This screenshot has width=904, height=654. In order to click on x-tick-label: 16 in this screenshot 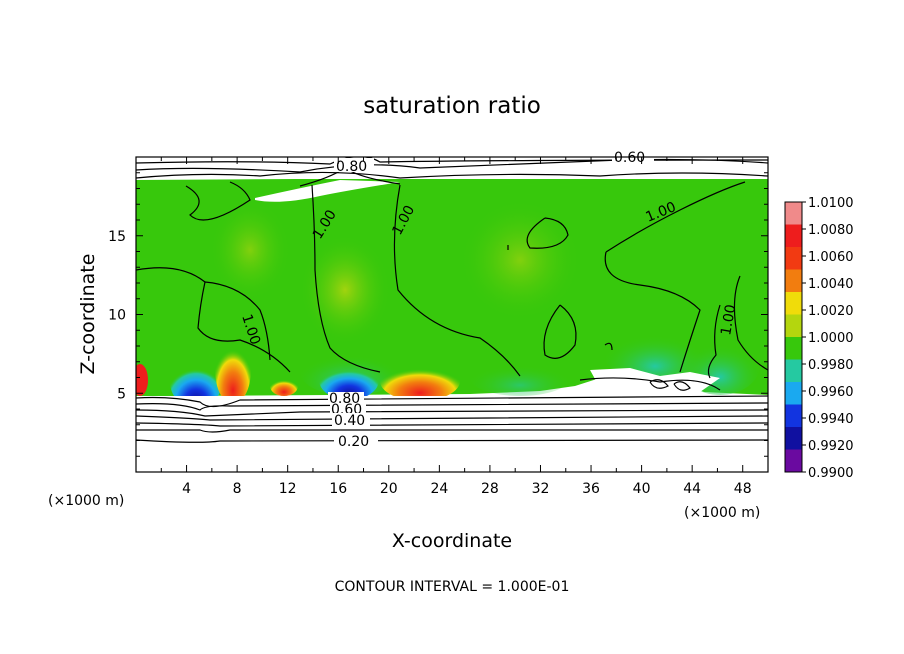, I will do `click(338, 489)`.